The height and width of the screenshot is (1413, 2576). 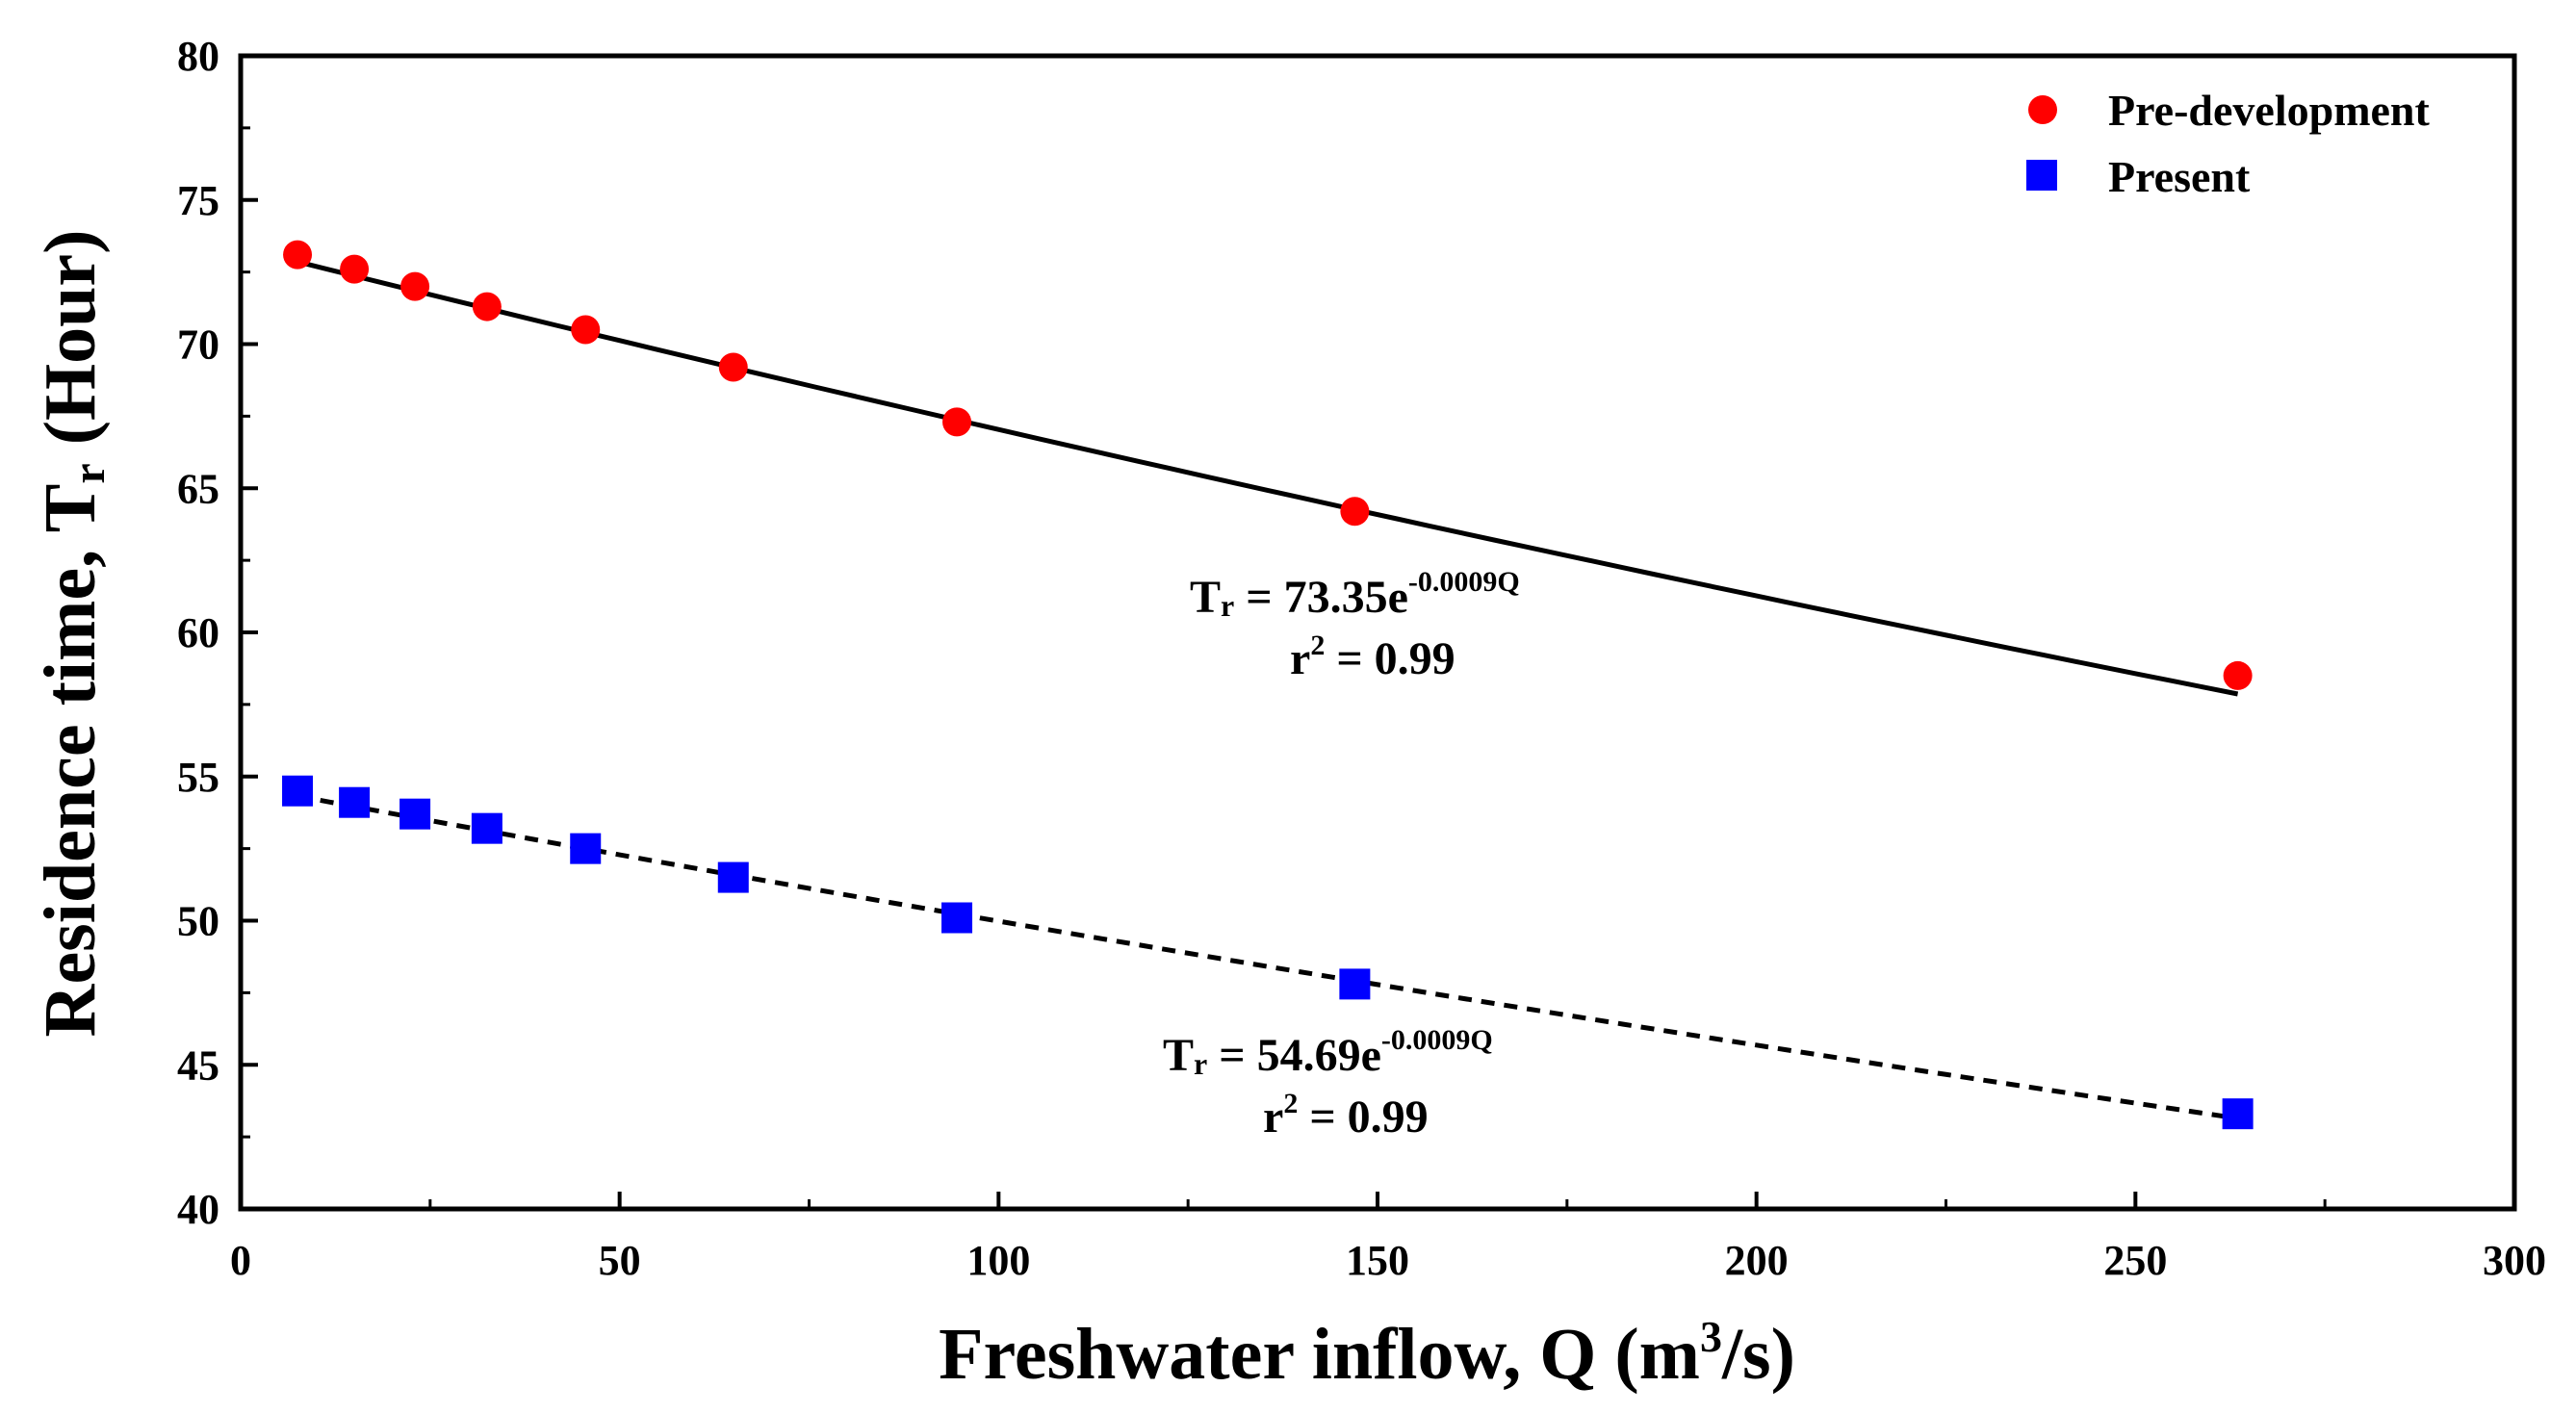 What do you see at coordinates (198, 633) in the screenshot?
I see `y-tick-label: 60` at bounding box center [198, 633].